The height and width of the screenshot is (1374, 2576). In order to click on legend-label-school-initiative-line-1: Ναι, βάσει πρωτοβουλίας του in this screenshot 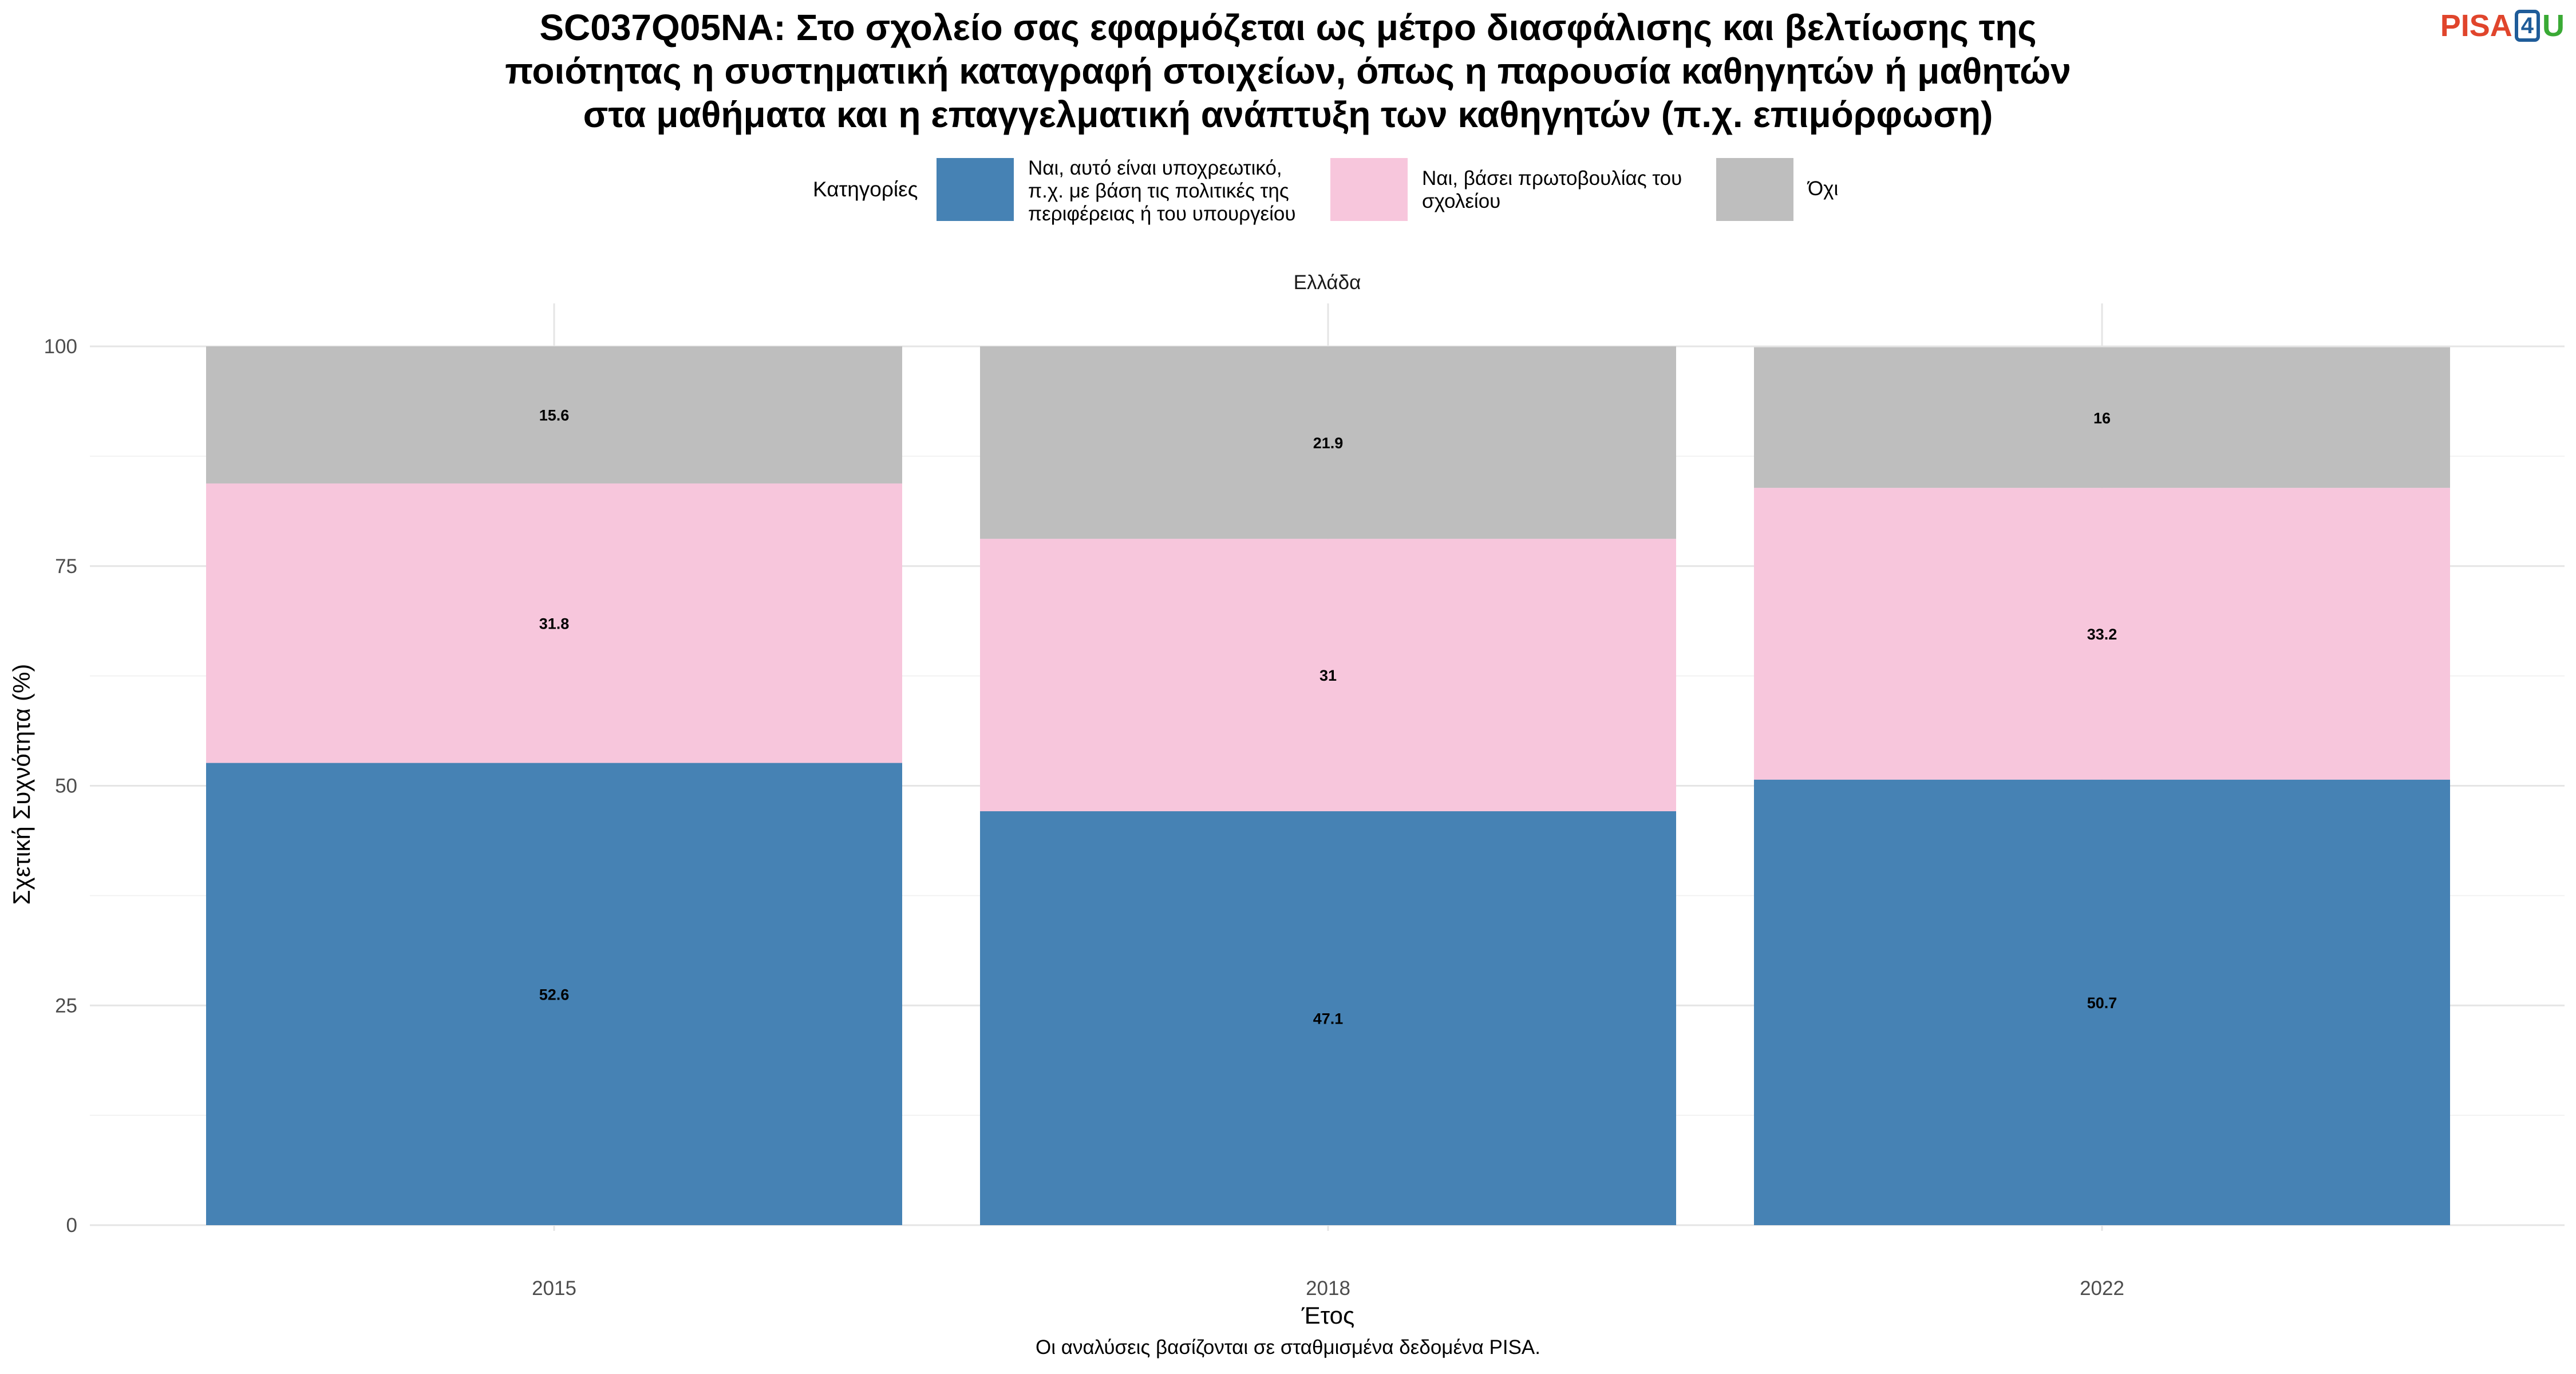, I will do `click(1552, 178)`.